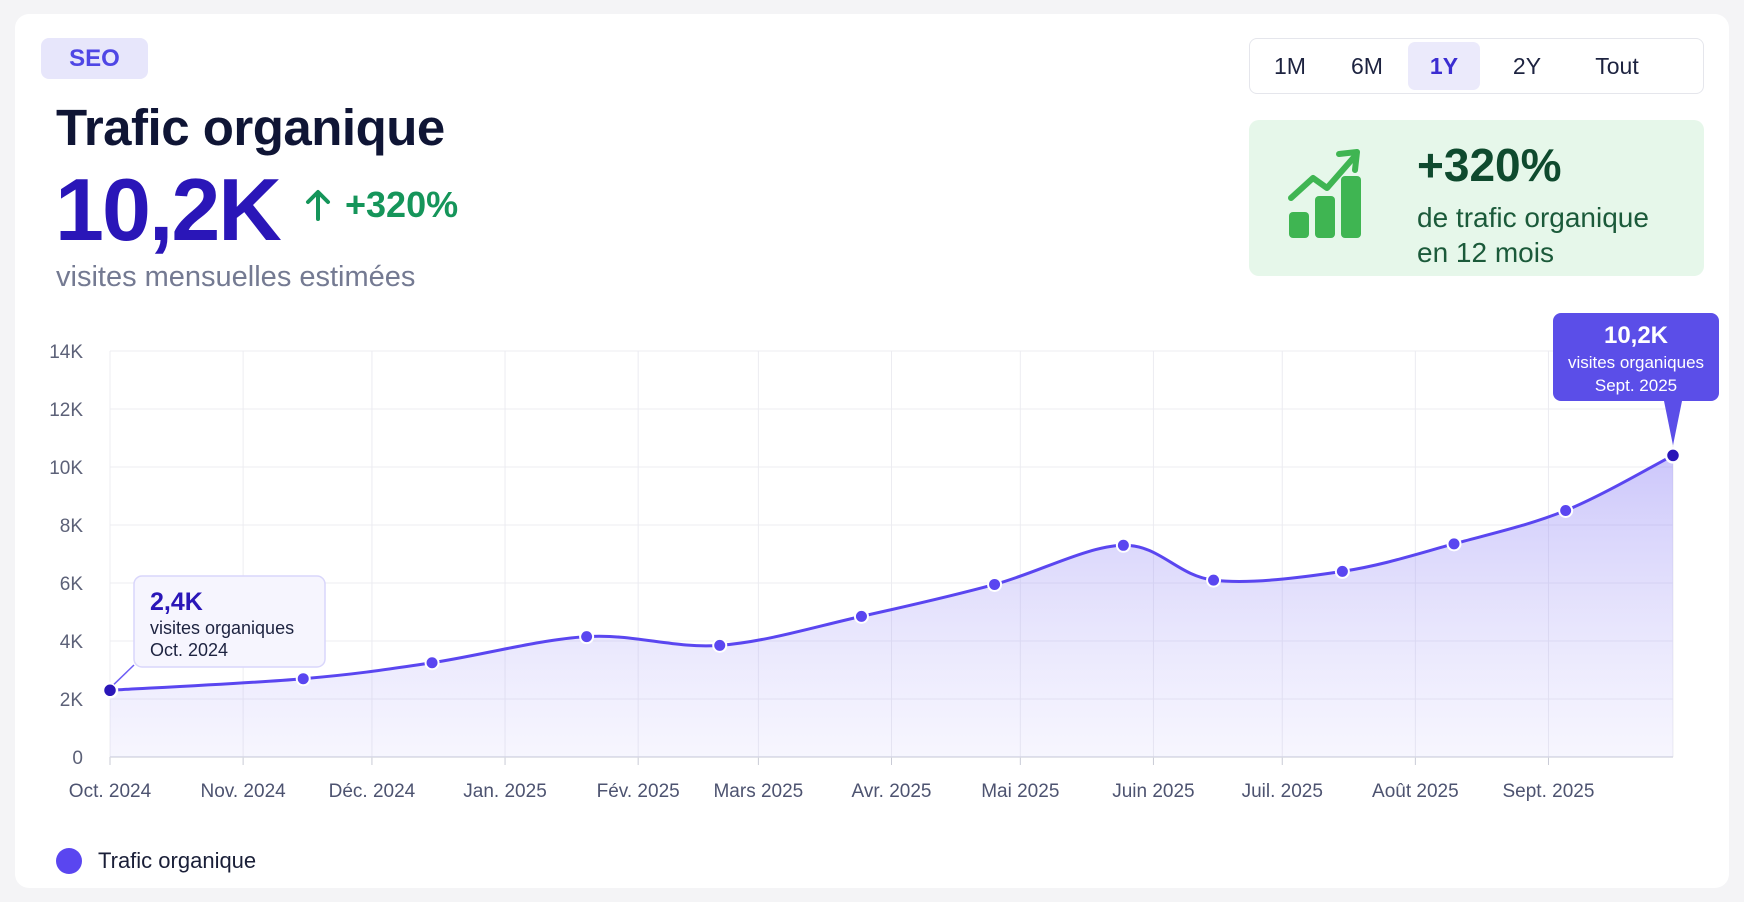 The image size is (1744, 902). What do you see at coordinates (504, 791) in the screenshot?
I see `x-tick-label: Jan. 2025` at bounding box center [504, 791].